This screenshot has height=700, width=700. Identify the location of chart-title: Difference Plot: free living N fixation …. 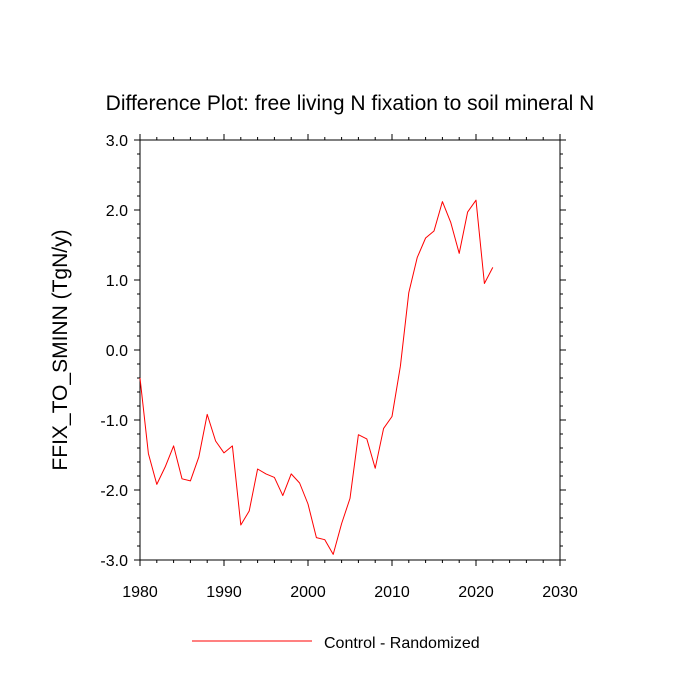
(350, 103).